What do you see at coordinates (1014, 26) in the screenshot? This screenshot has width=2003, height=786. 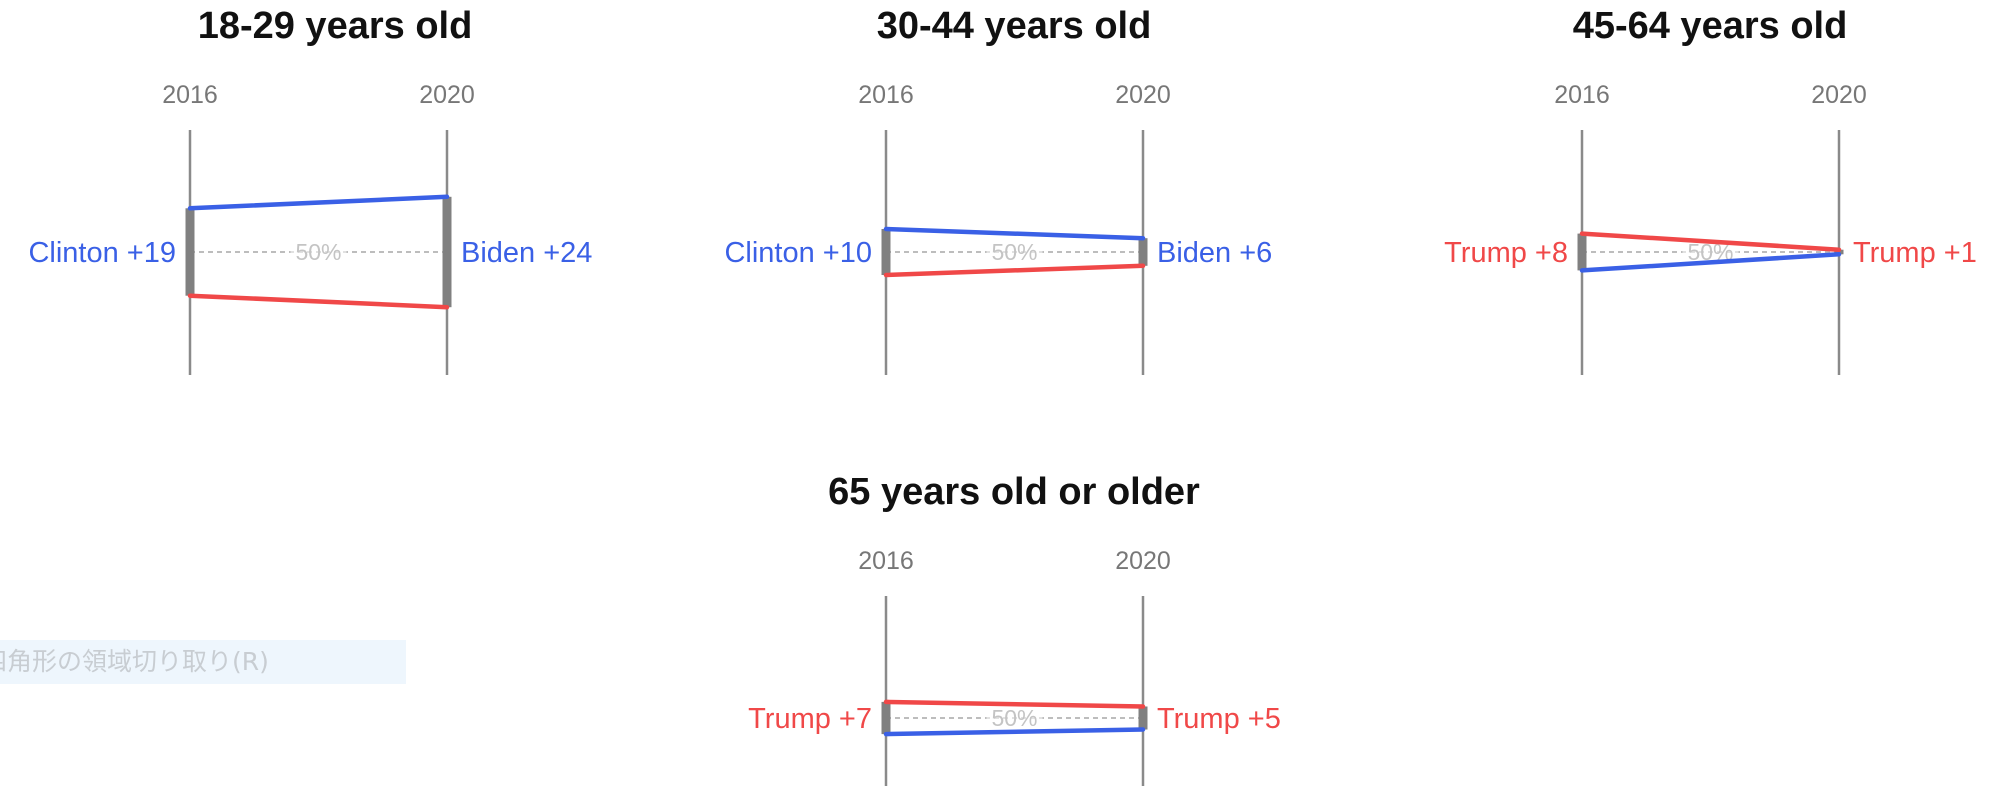 I see `chart-title: 30-44 years old` at bounding box center [1014, 26].